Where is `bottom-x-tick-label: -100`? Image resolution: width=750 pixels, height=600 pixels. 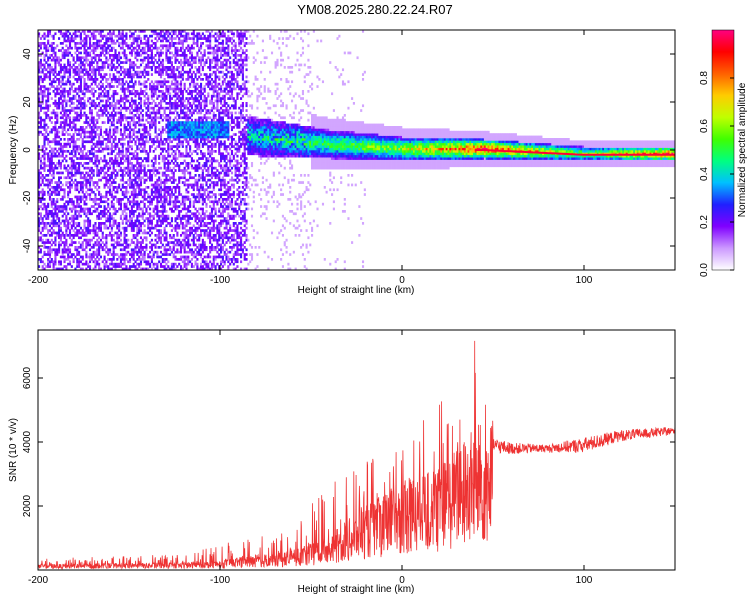 bottom-x-tick-label: -100 is located at coordinates (220, 580).